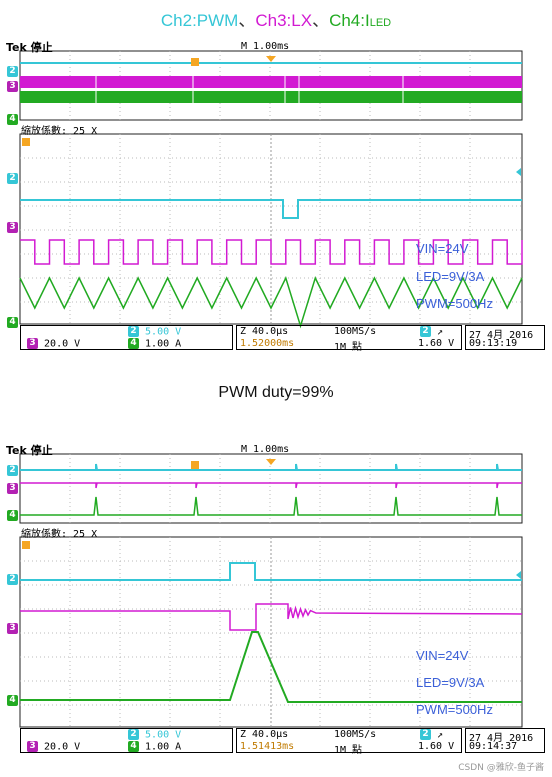 This screenshot has width=552, height=777. What do you see at coordinates (267, 746) in the screenshot?
I see `trigger-position: 1.51413ms` at bounding box center [267, 746].